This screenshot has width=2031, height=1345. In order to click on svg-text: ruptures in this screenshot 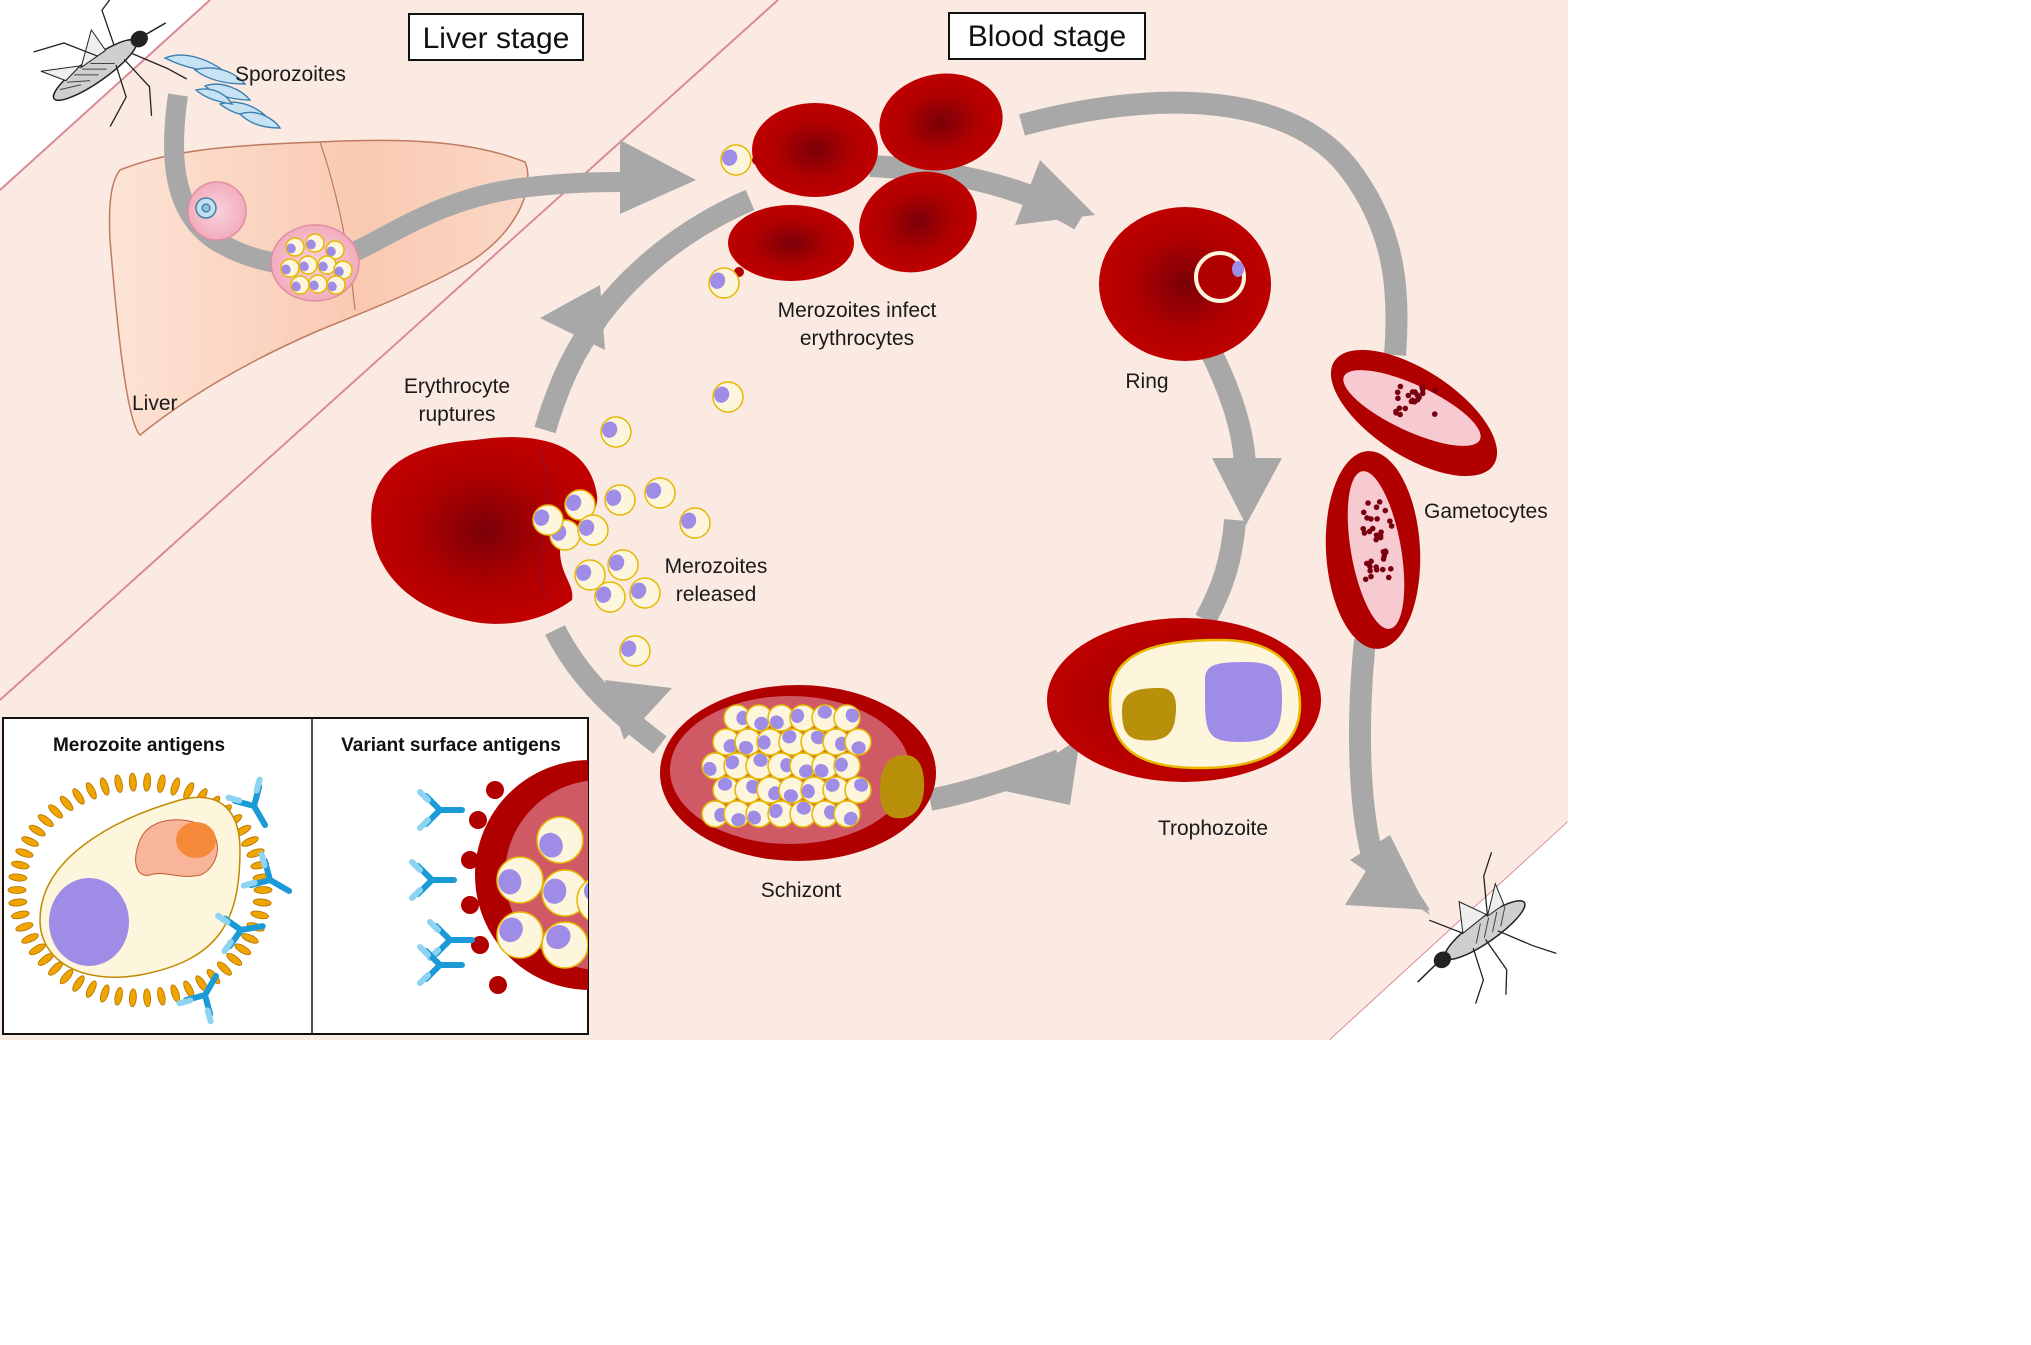, I will do `click(456, 414)`.